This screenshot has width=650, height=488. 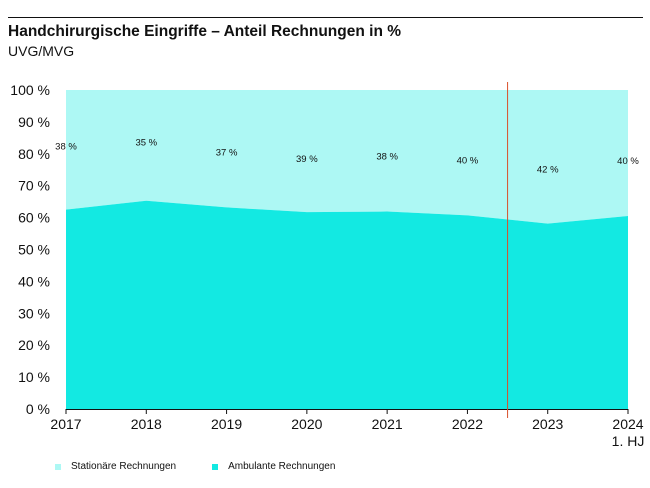 I want to click on legend-swatch-ambulant, so click(x=215, y=466).